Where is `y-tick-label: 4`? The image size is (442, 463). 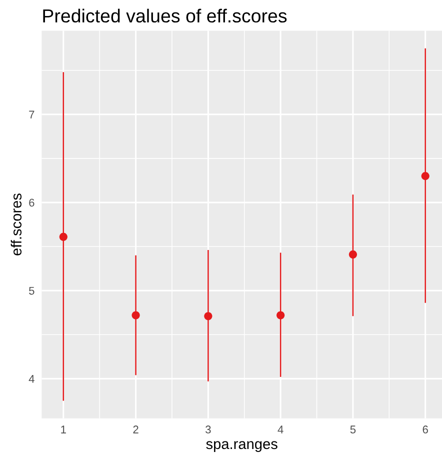 y-tick-label: 4 is located at coordinates (31, 379).